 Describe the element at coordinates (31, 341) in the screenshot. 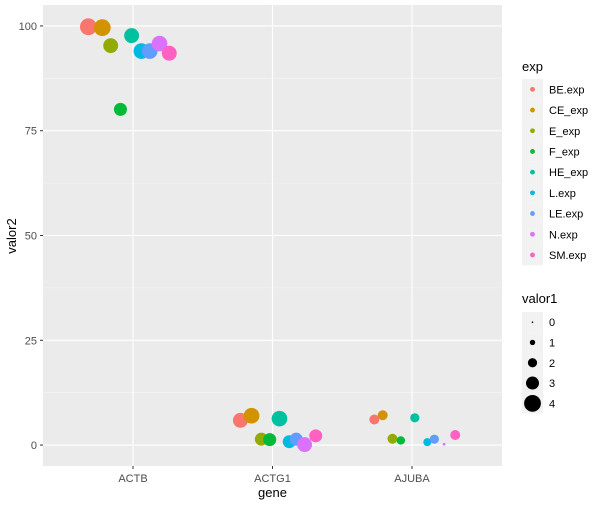

I see `y-tick-label: 25` at that location.